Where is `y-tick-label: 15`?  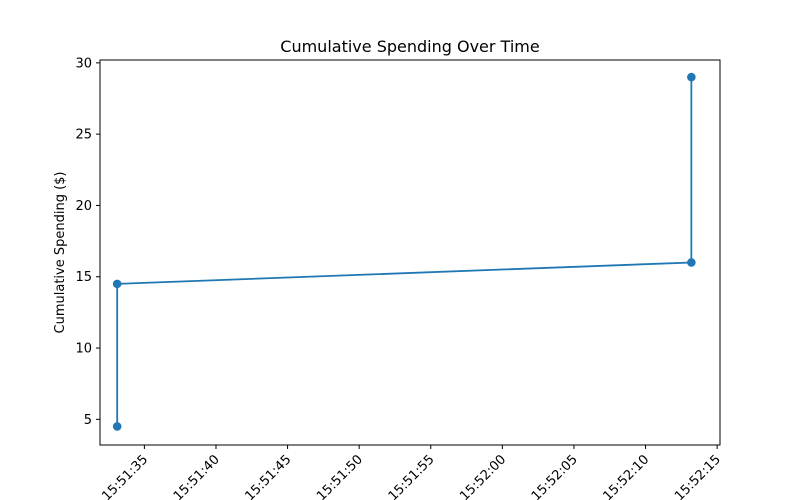 y-tick-label: 15 is located at coordinates (83, 277).